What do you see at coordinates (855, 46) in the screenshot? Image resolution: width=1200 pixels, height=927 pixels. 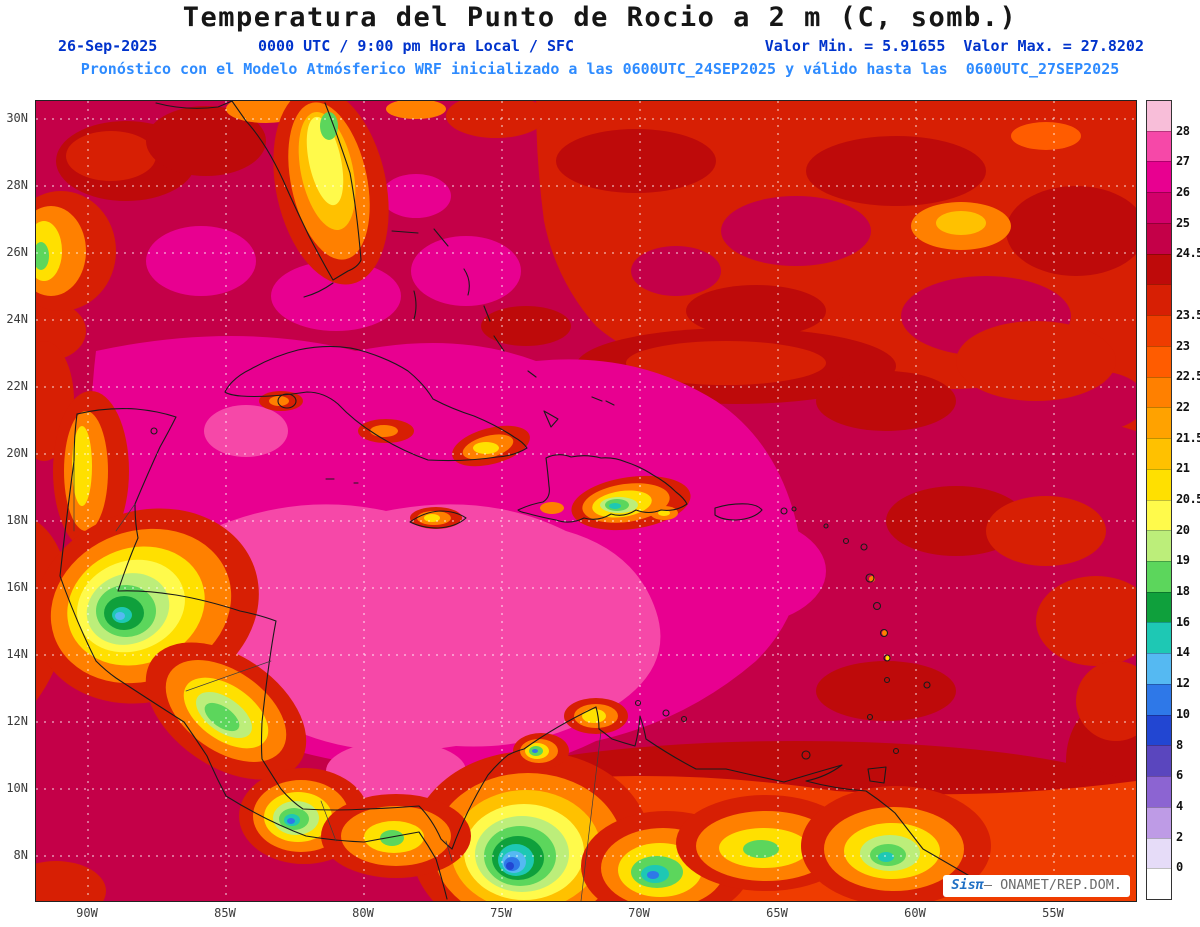 I see `value-min-label: Valor Min. = 5.91655` at bounding box center [855, 46].